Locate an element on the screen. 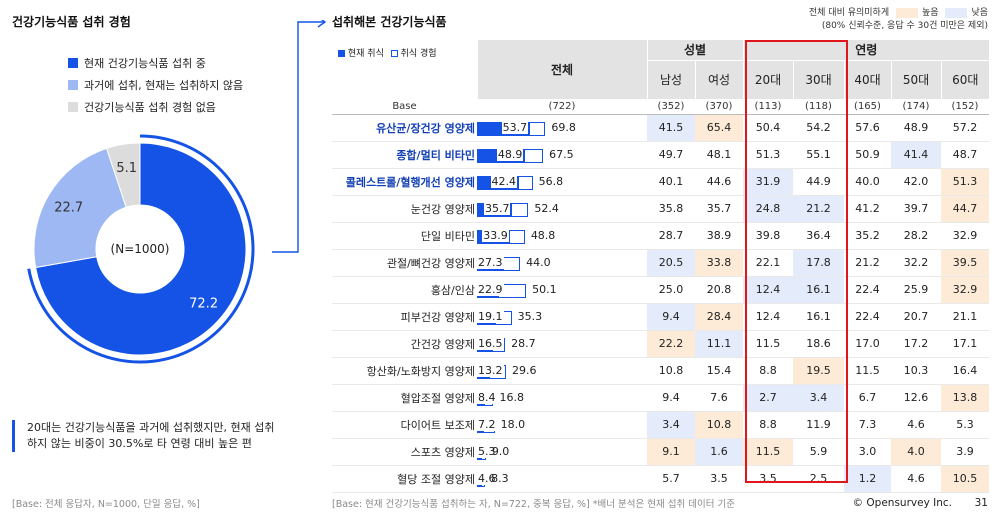  table-cell: 50.4 is located at coordinates (768, 128).